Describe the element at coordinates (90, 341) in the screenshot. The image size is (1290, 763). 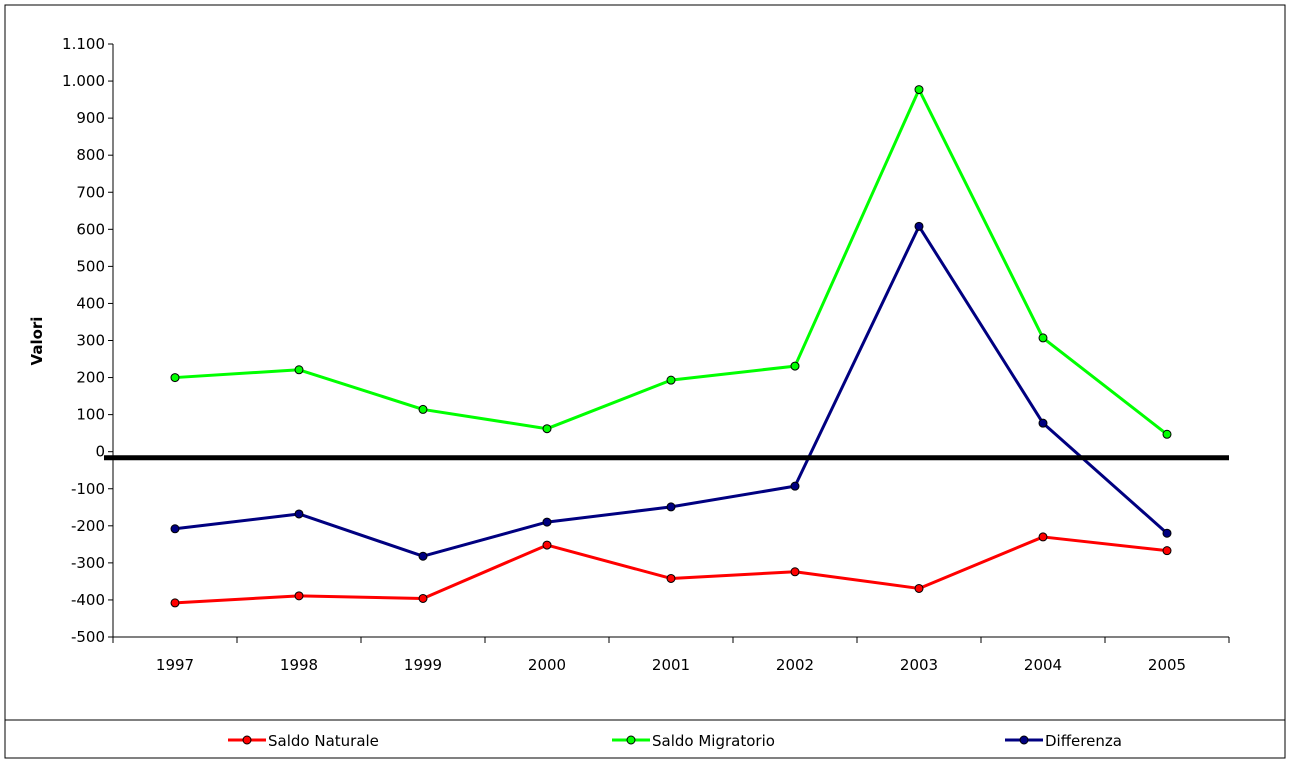
I see `y-tick-label: 300` at that location.